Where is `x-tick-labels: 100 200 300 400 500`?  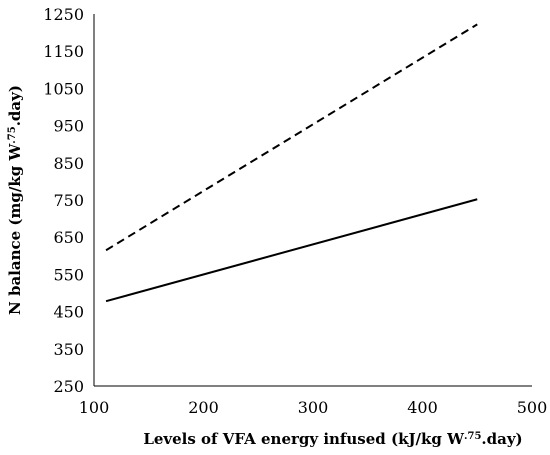
x-tick-labels: 100 200 300 400 500 is located at coordinates (313, 407).